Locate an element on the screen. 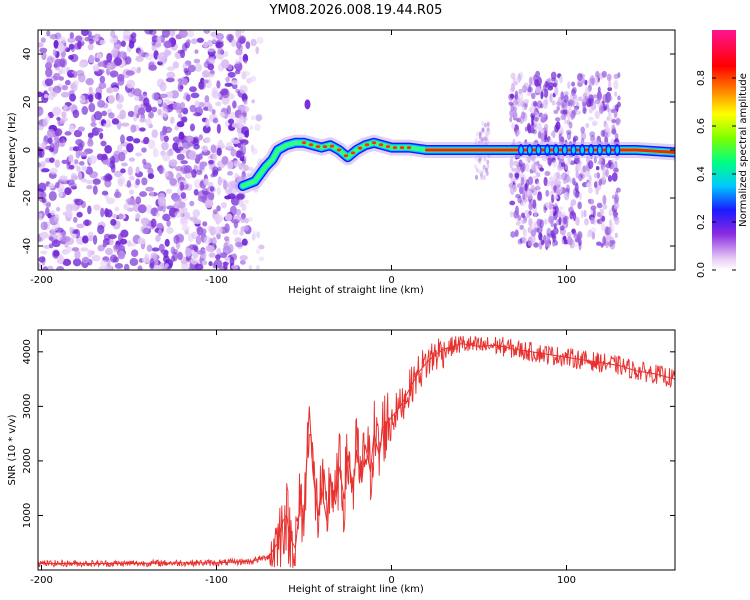 This screenshot has height=600, width=750. snr-y-tick-label: 3000 is located at coordinates (27, 406).